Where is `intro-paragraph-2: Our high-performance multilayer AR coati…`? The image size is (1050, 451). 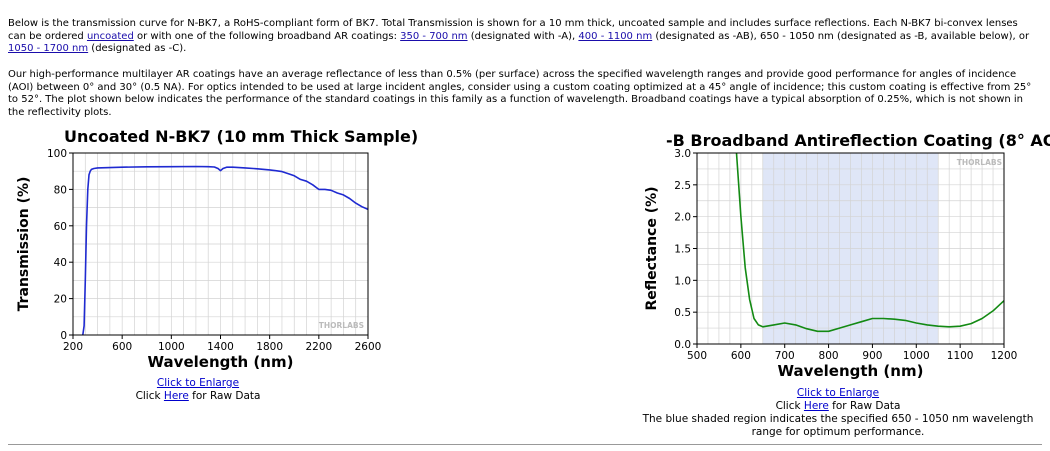
intro-paragraph-2: Our high-performance multilayer AR coati… is located at coordinates (520, 93).